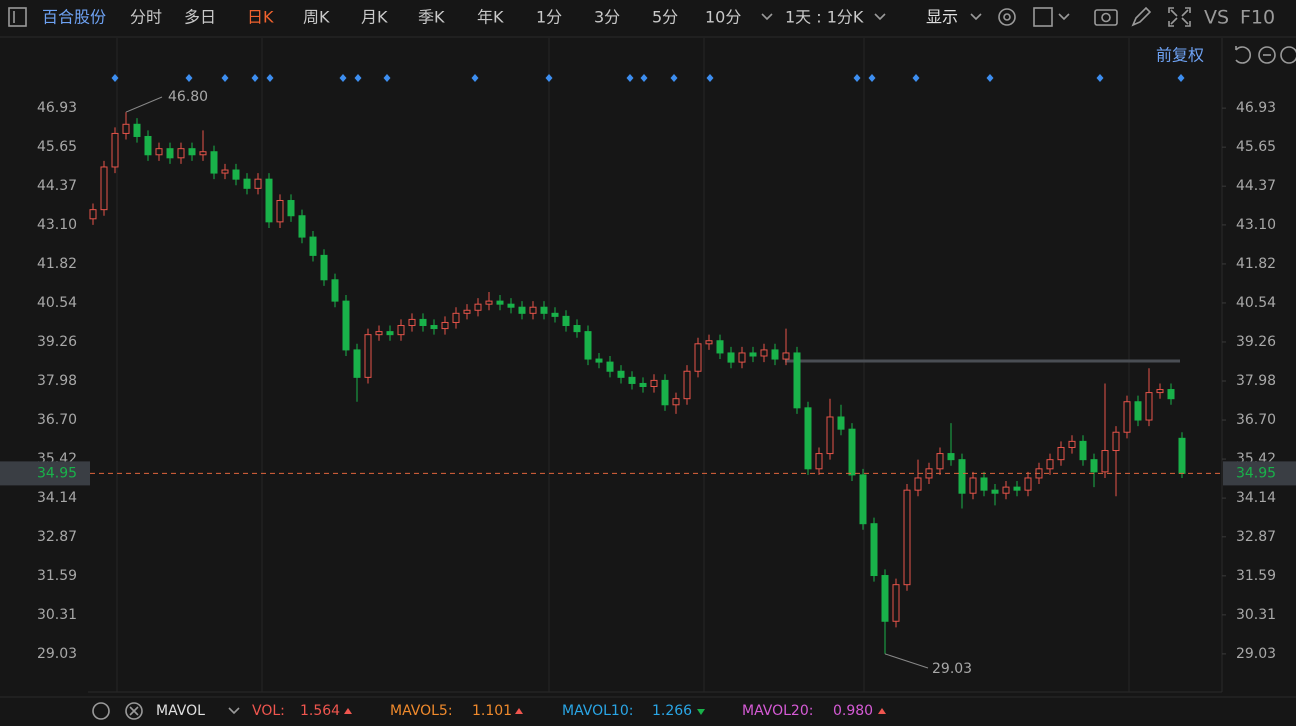  I want to click on fullscreen-icon, so click(1179, 17).